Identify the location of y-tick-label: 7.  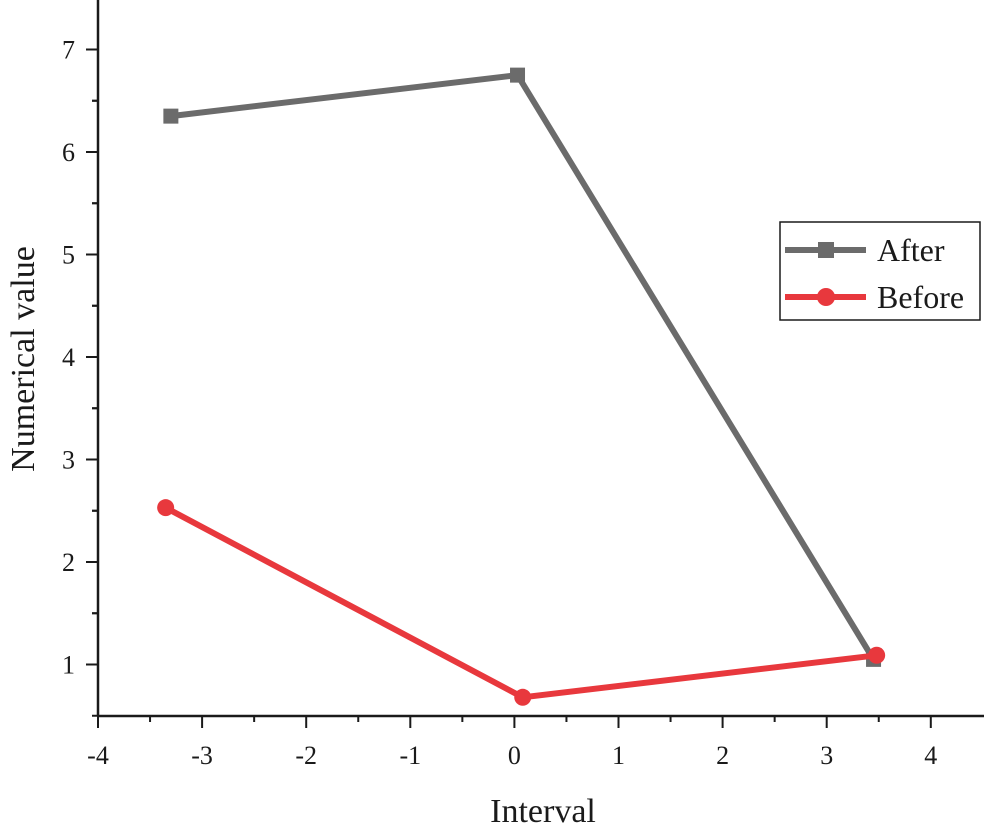
(68, 50).